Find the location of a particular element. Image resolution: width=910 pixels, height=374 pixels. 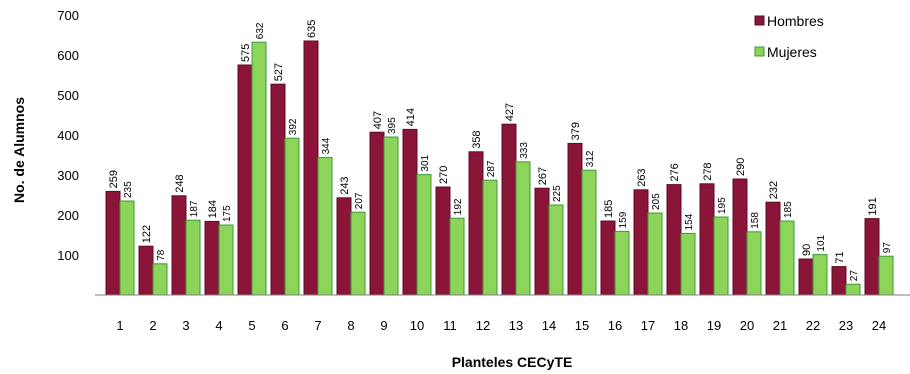

data-label-mujeres-13: 333 is located at coordinates (524, 150).